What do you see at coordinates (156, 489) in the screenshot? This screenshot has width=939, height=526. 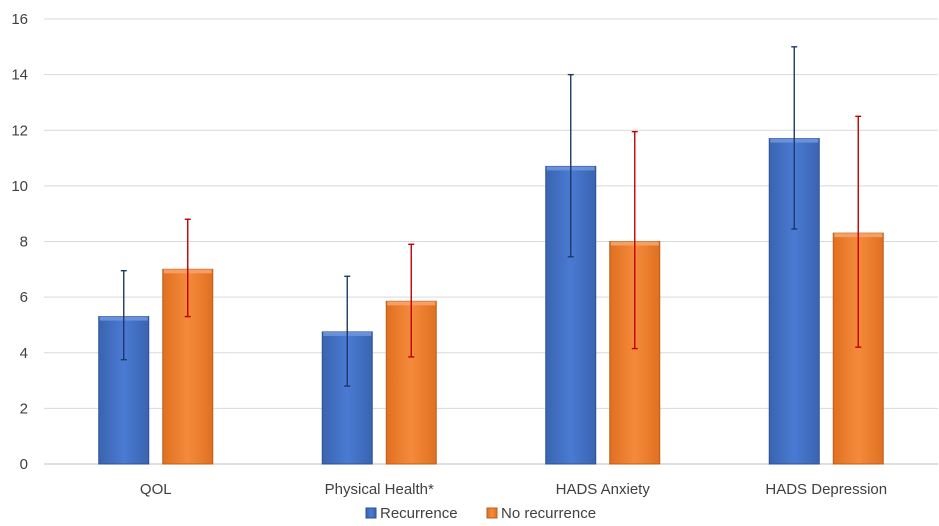 I see `x-category-label: QOL` at bounding box center [156, 489].